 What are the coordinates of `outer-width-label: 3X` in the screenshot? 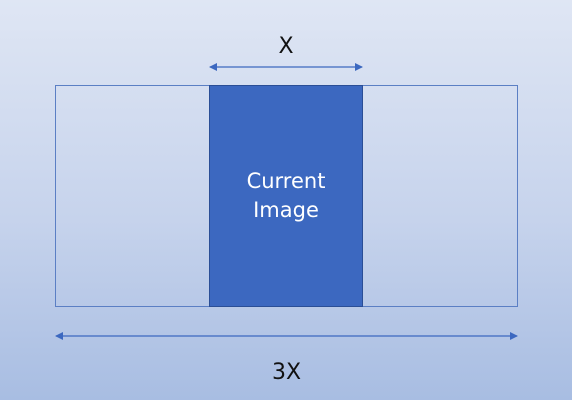 It's located at (286, 372).